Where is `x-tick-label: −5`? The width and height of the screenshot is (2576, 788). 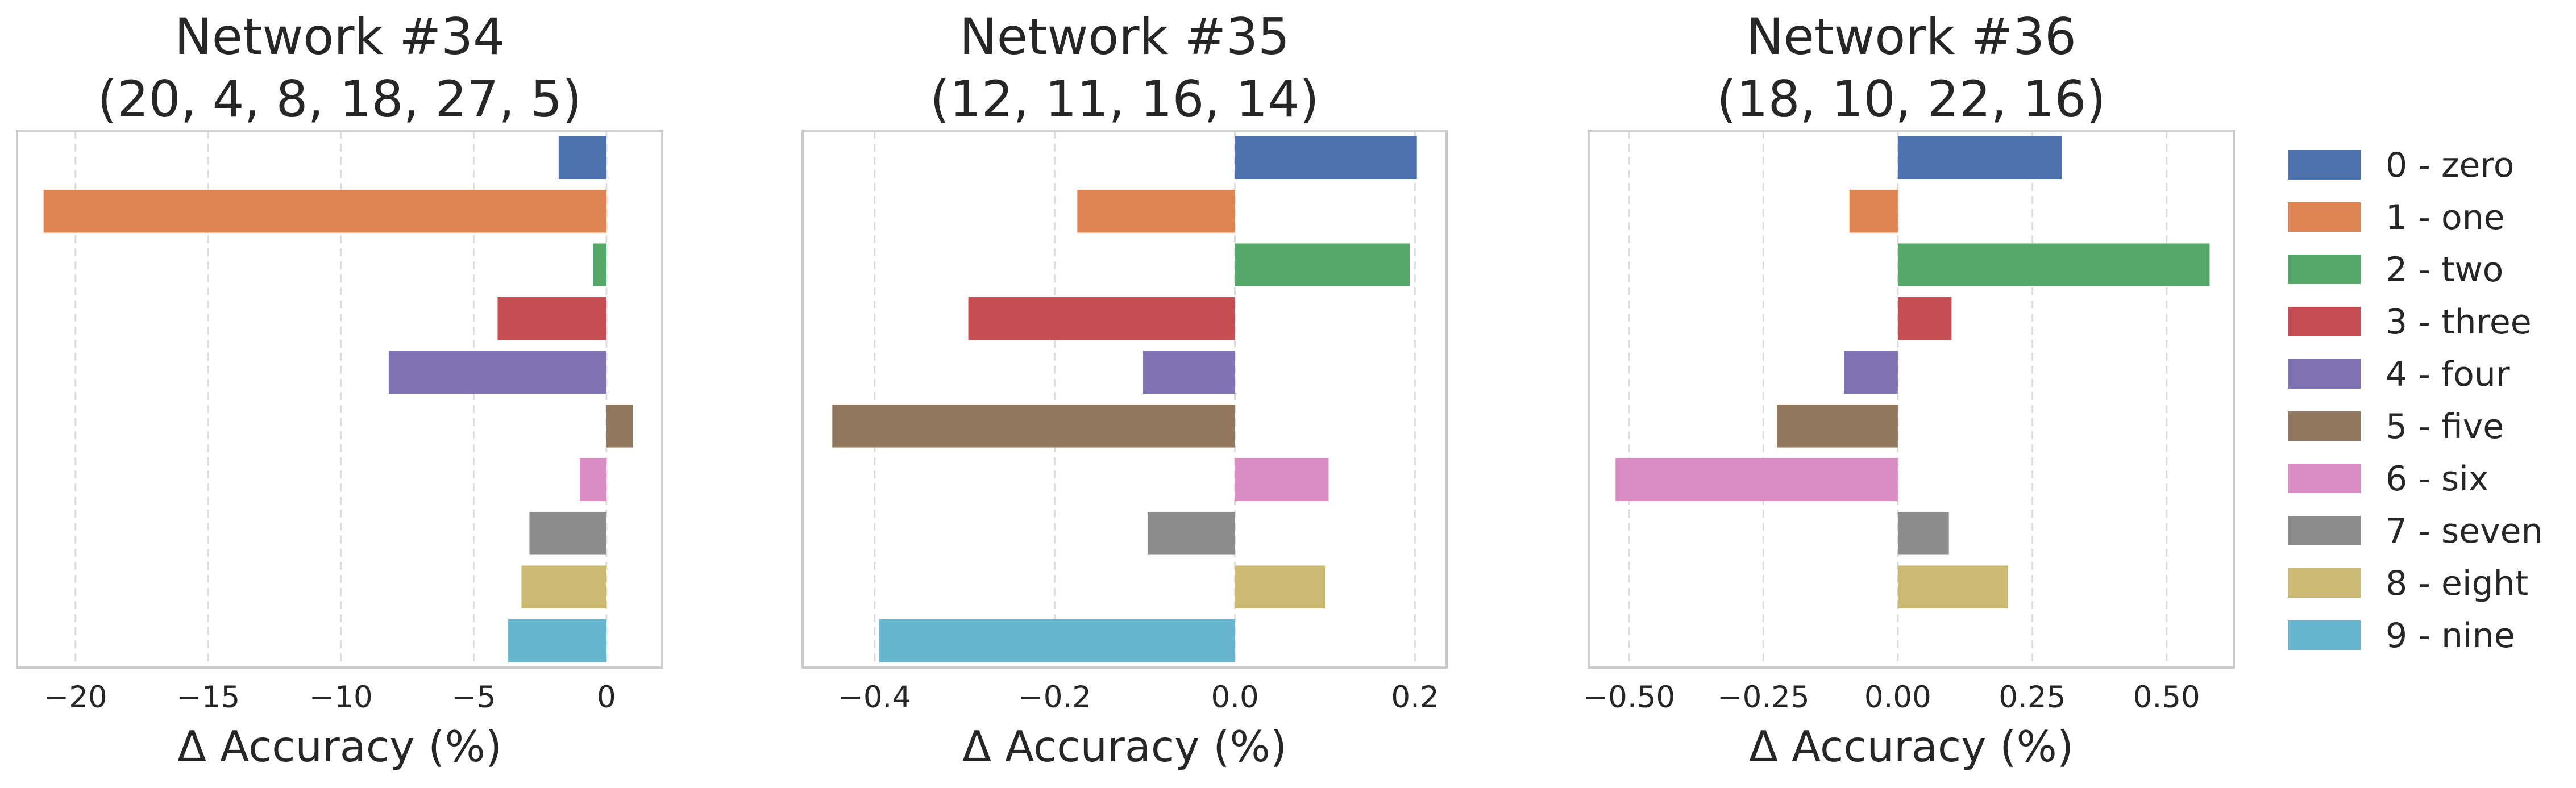 x-tick-label: −5 is located at coordinates (474, 697).